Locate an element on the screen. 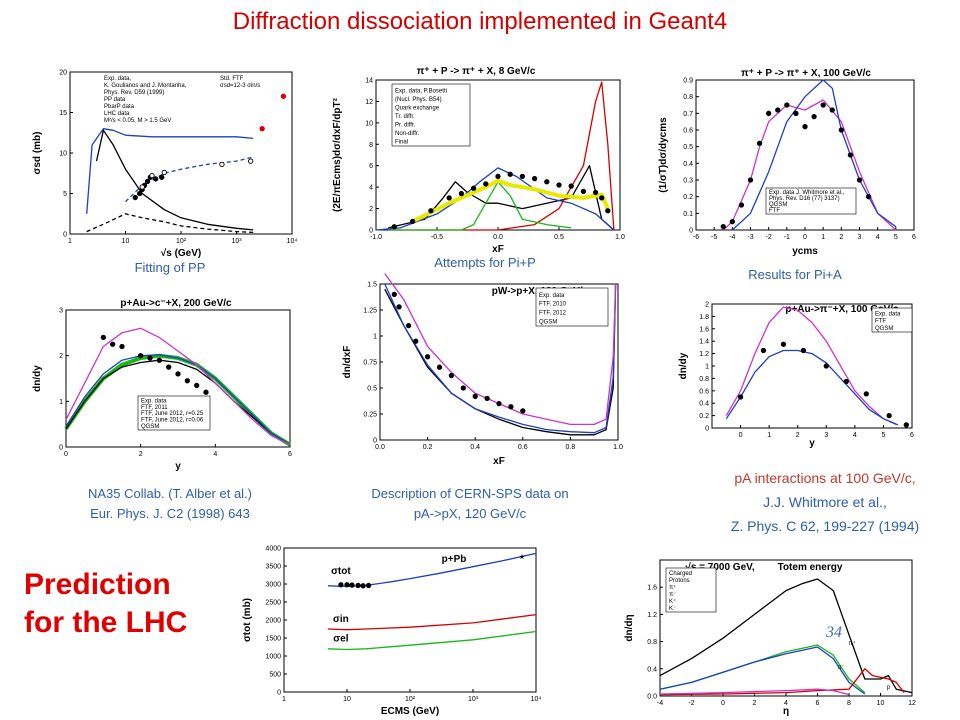  y-tick-label: 0.6 is located at coordinates (704, 391).